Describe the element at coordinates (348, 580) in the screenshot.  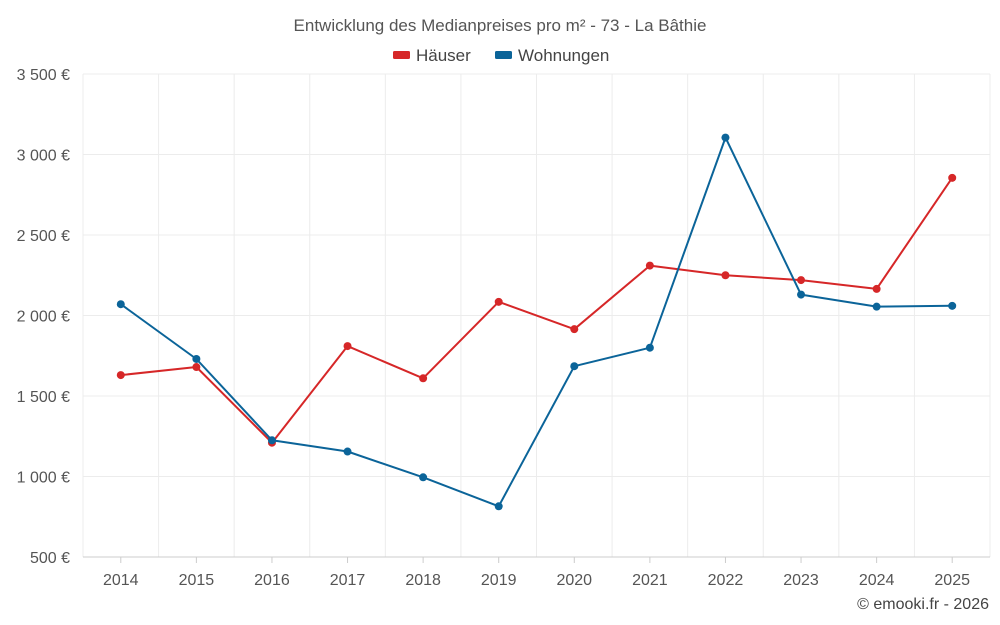
I see `x-tick-label: 2017` at that location.